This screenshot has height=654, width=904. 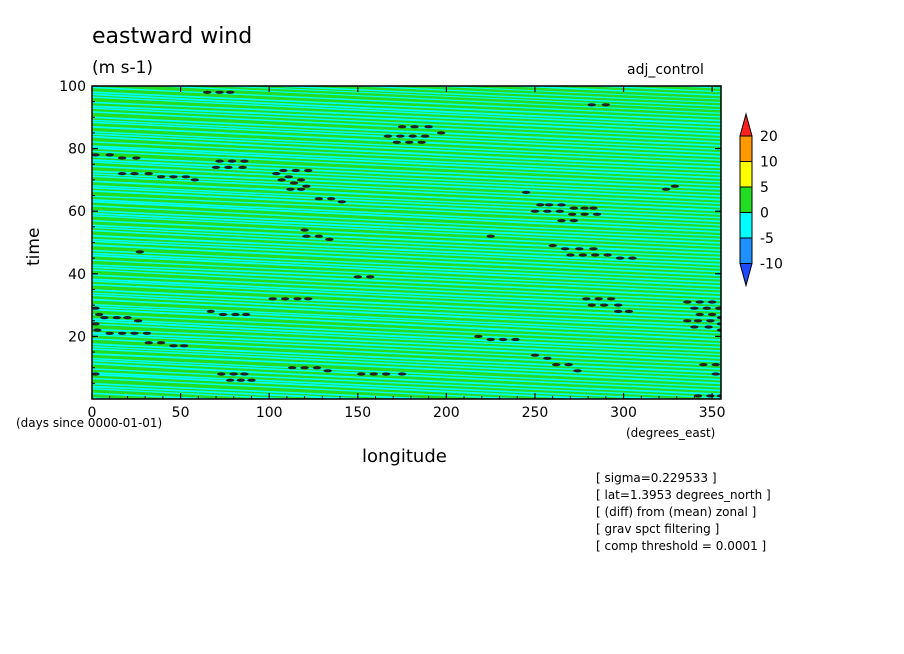 I want to click on x-tick-label: 200, so click(x=446, y=413).